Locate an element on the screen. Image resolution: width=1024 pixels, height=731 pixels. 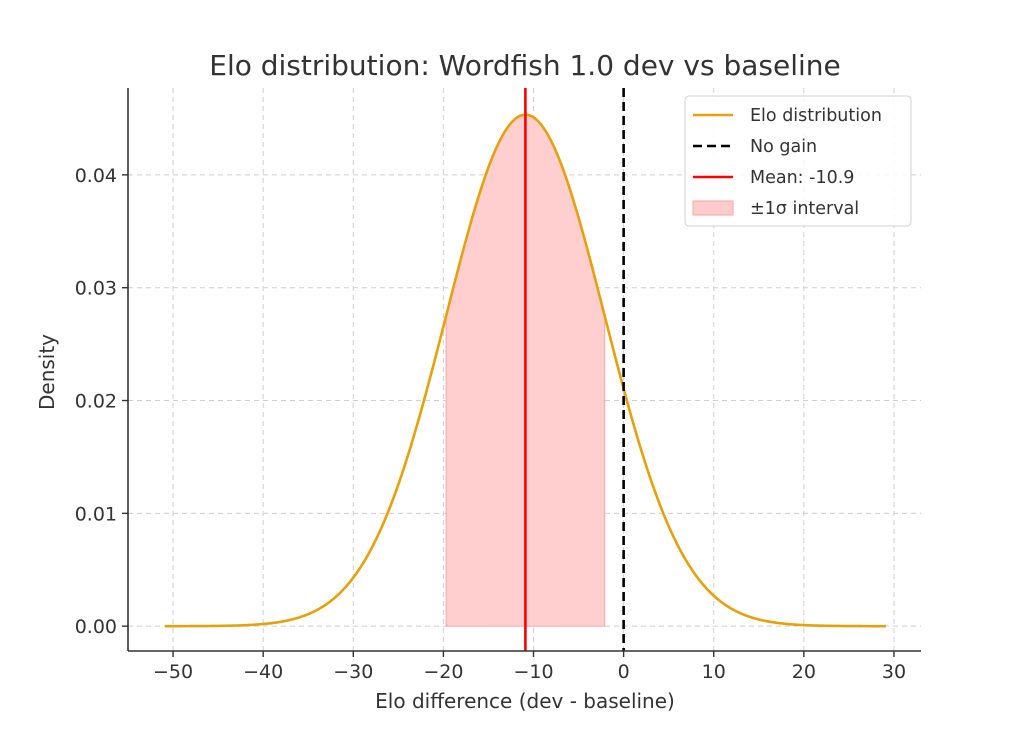
x-tick-label: −20 is located at coordinates (443, 672).